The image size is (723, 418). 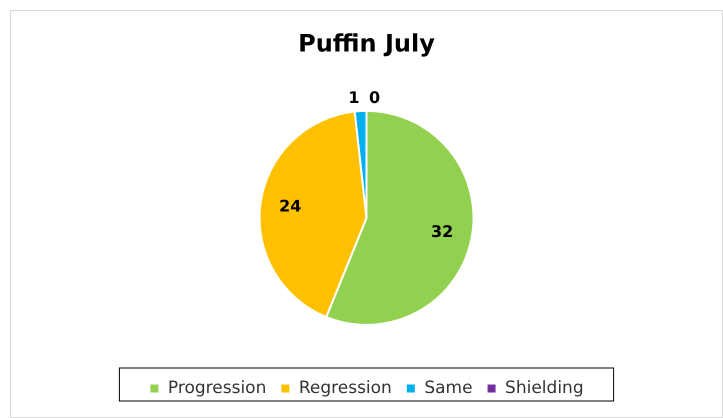 What do you see at coordinates (442, 231) in the screenshot?
I see `data-label: 32` at bounding box center [442, 231].